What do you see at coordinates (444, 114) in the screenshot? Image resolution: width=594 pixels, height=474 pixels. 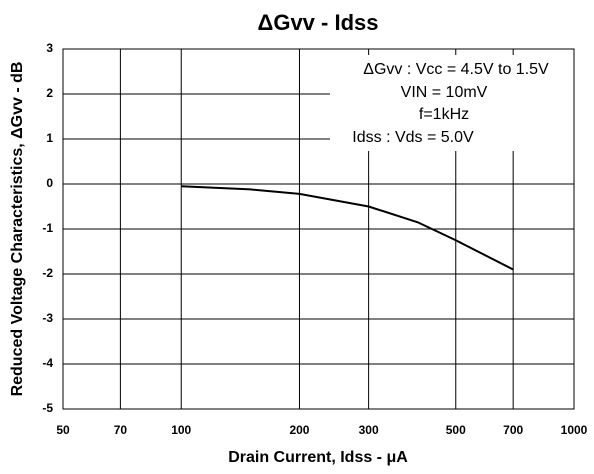 I see `annotation: f=1kHz` at bounding box center [444, 114].